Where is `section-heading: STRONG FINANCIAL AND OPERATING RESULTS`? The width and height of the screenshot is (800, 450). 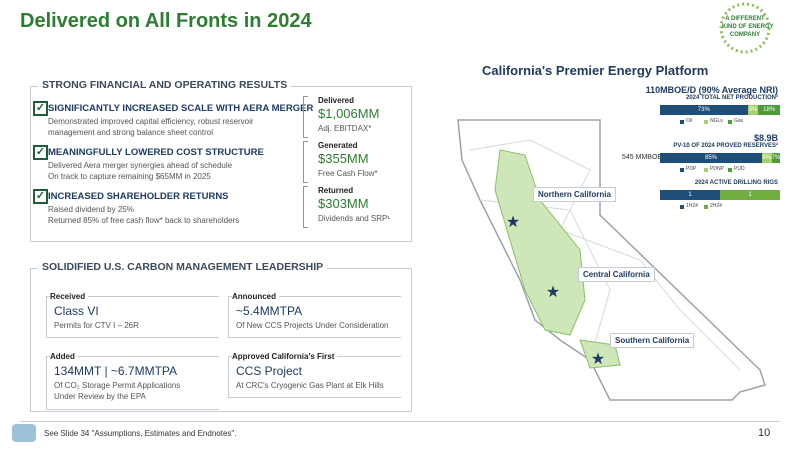
section-heading: STRONG FINANCIAL AND OPERATING RESULTS is located at coordinates (165, 85).